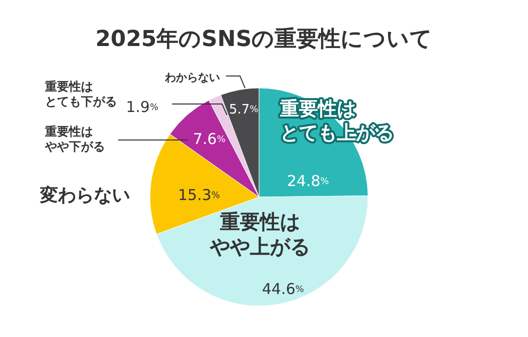  What do you see at coordinates (209, 139) in the screenshot?
I see `data-label: 7.6%` at bounding box center [209, 139].